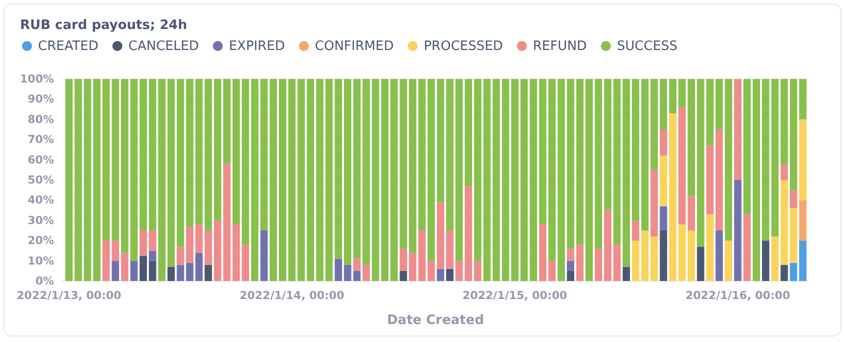 This screenshot has width=845, height=342. I want to click on legend-label: REFUND, so click(559, 46).